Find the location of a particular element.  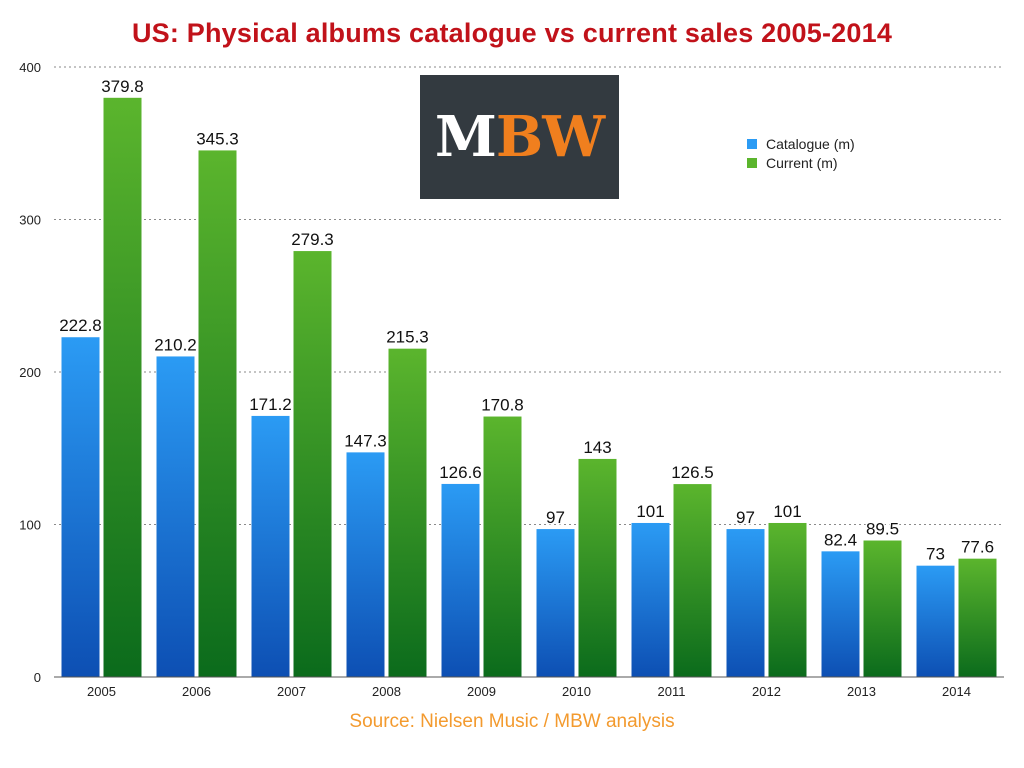

data-label-catalogue-2006: 210.2 is located at coordinates (175, 344).